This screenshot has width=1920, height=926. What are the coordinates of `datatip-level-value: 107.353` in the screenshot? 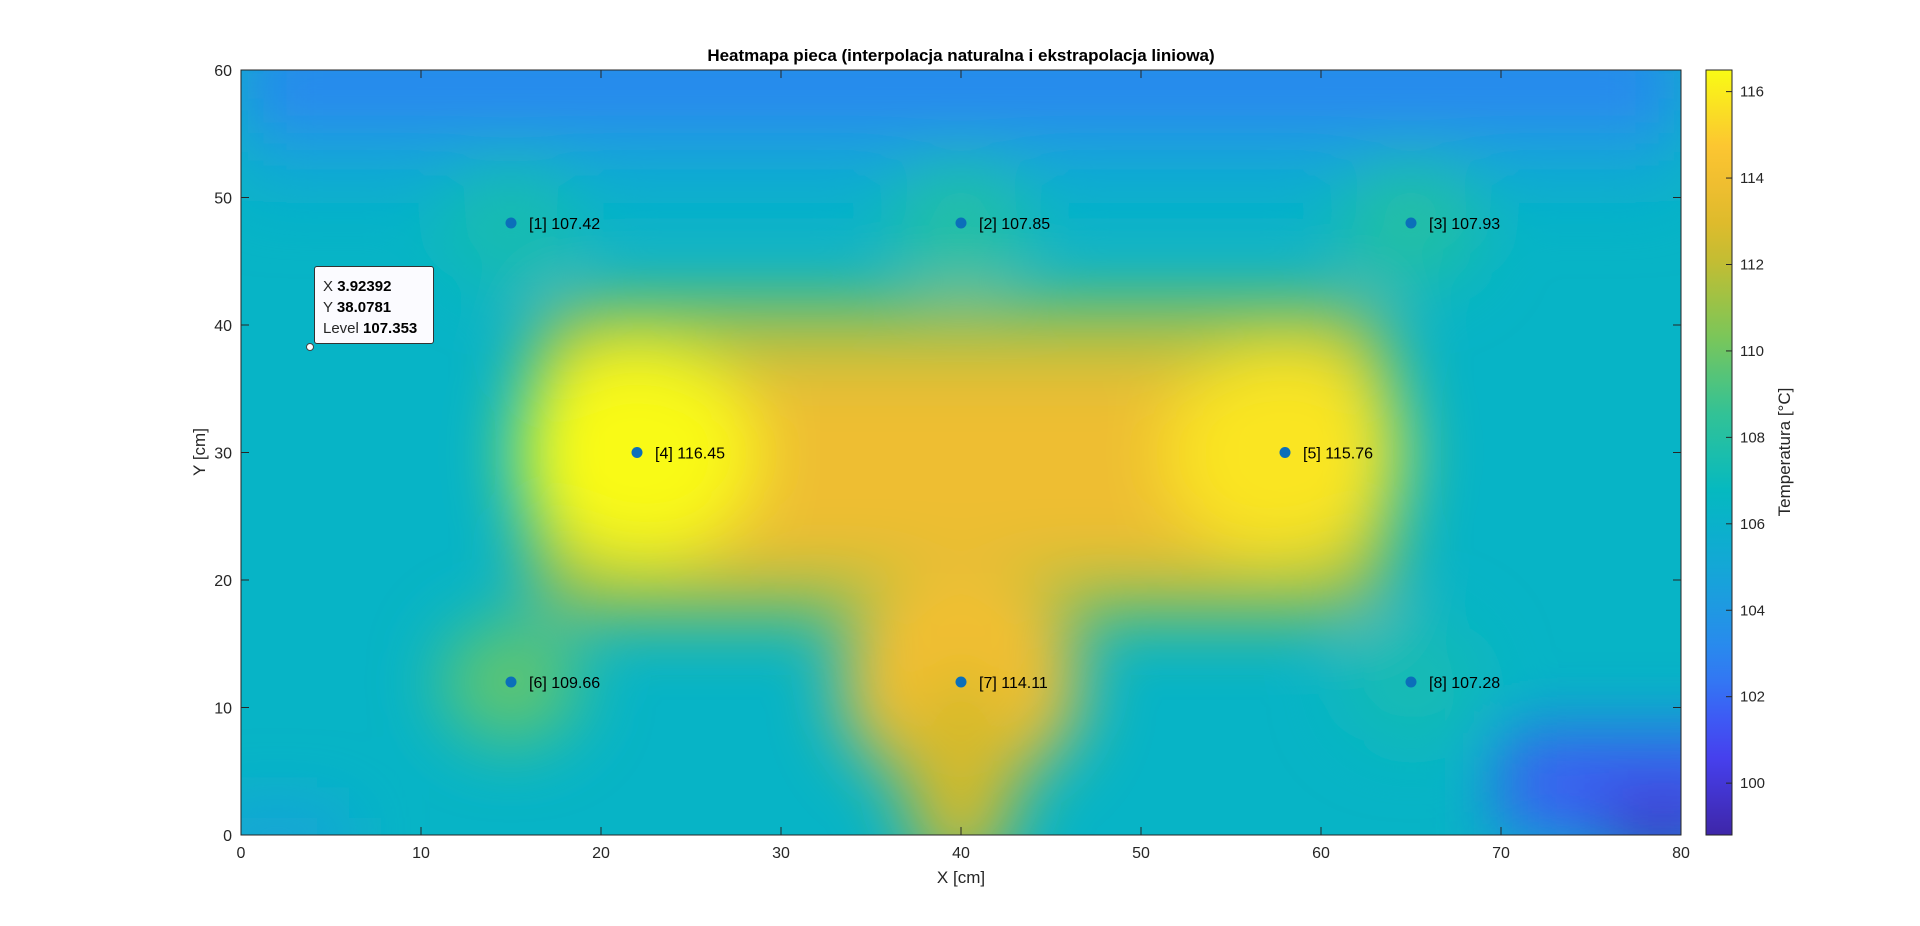 It's located at (390, 328).